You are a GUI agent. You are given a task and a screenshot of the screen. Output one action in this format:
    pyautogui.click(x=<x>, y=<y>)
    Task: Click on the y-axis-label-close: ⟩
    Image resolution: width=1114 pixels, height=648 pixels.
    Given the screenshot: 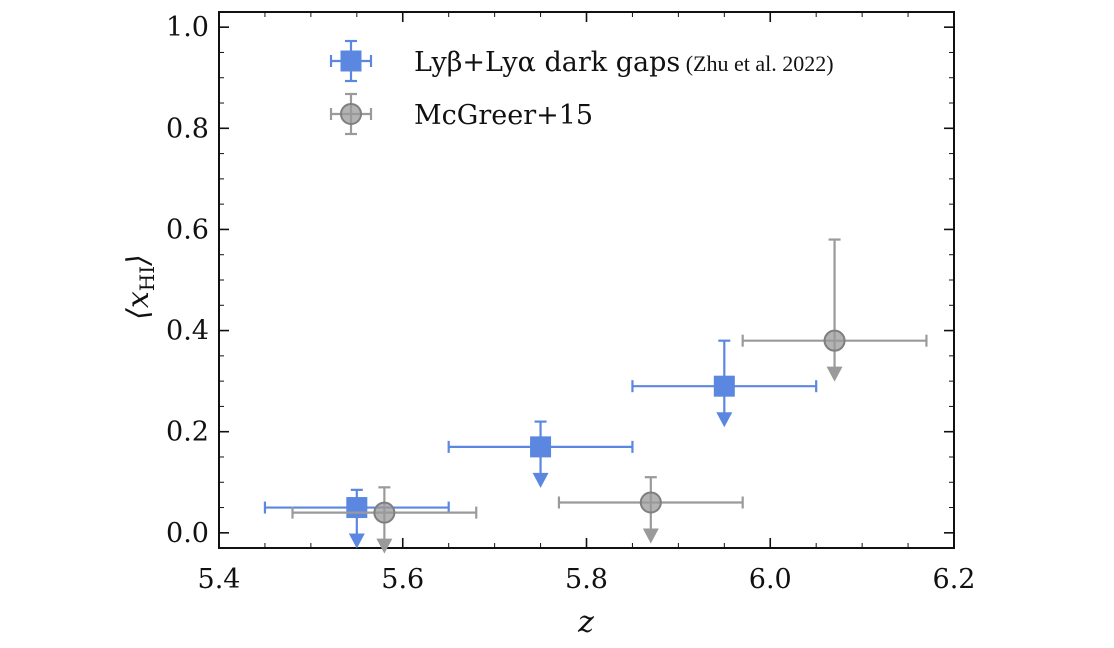 What is the action you would take?
    pyautogui.click(x=138, y=260)
    